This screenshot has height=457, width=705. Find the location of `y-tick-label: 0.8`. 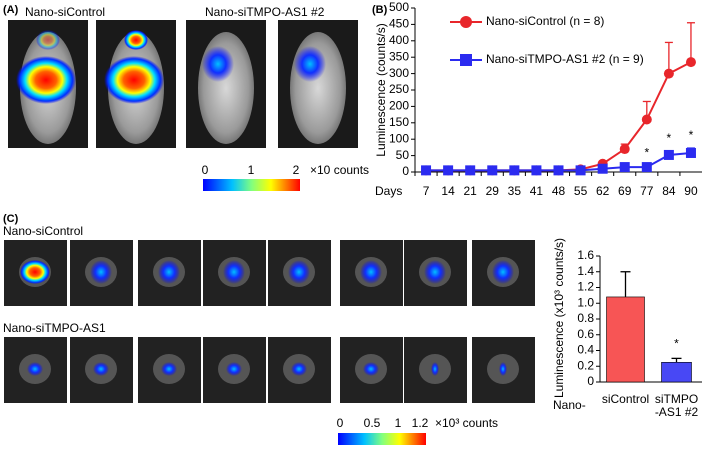

y-tick-label: 0.8 is located at coordinates (585, 318).